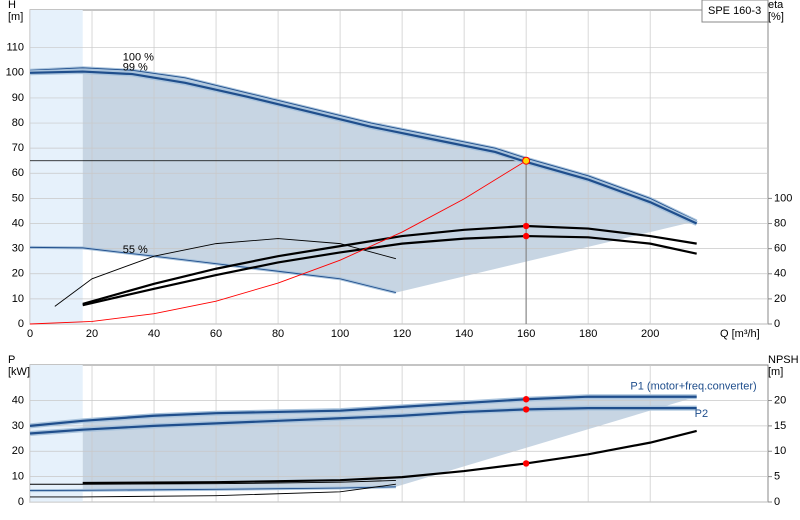 The height and width of the screenshot is (520, 800). What do you see at coordinates (18, 148) in the screenshot?
I see `y-tick-label: 70` at bounding box center [18, 148].